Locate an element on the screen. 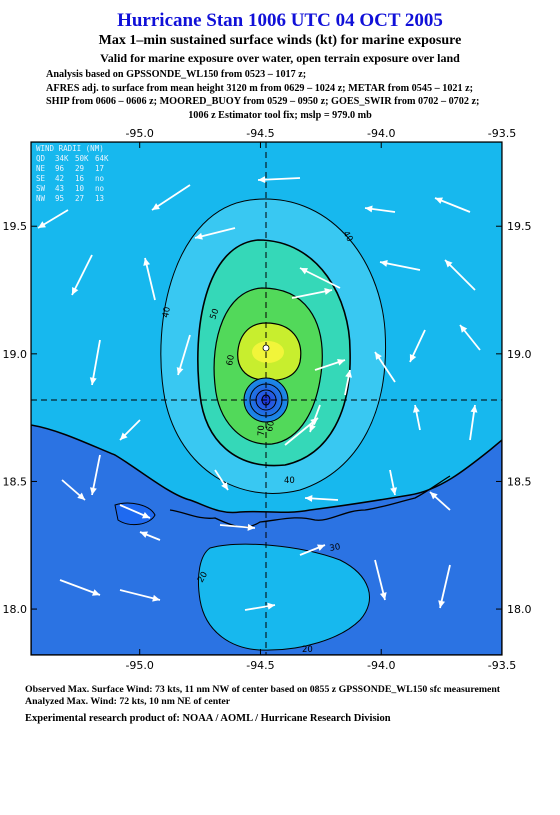 Image resolution: width=560 pixels, height=815 pixels. wind-radii-col: 50K is located at coordinates (82, 158).